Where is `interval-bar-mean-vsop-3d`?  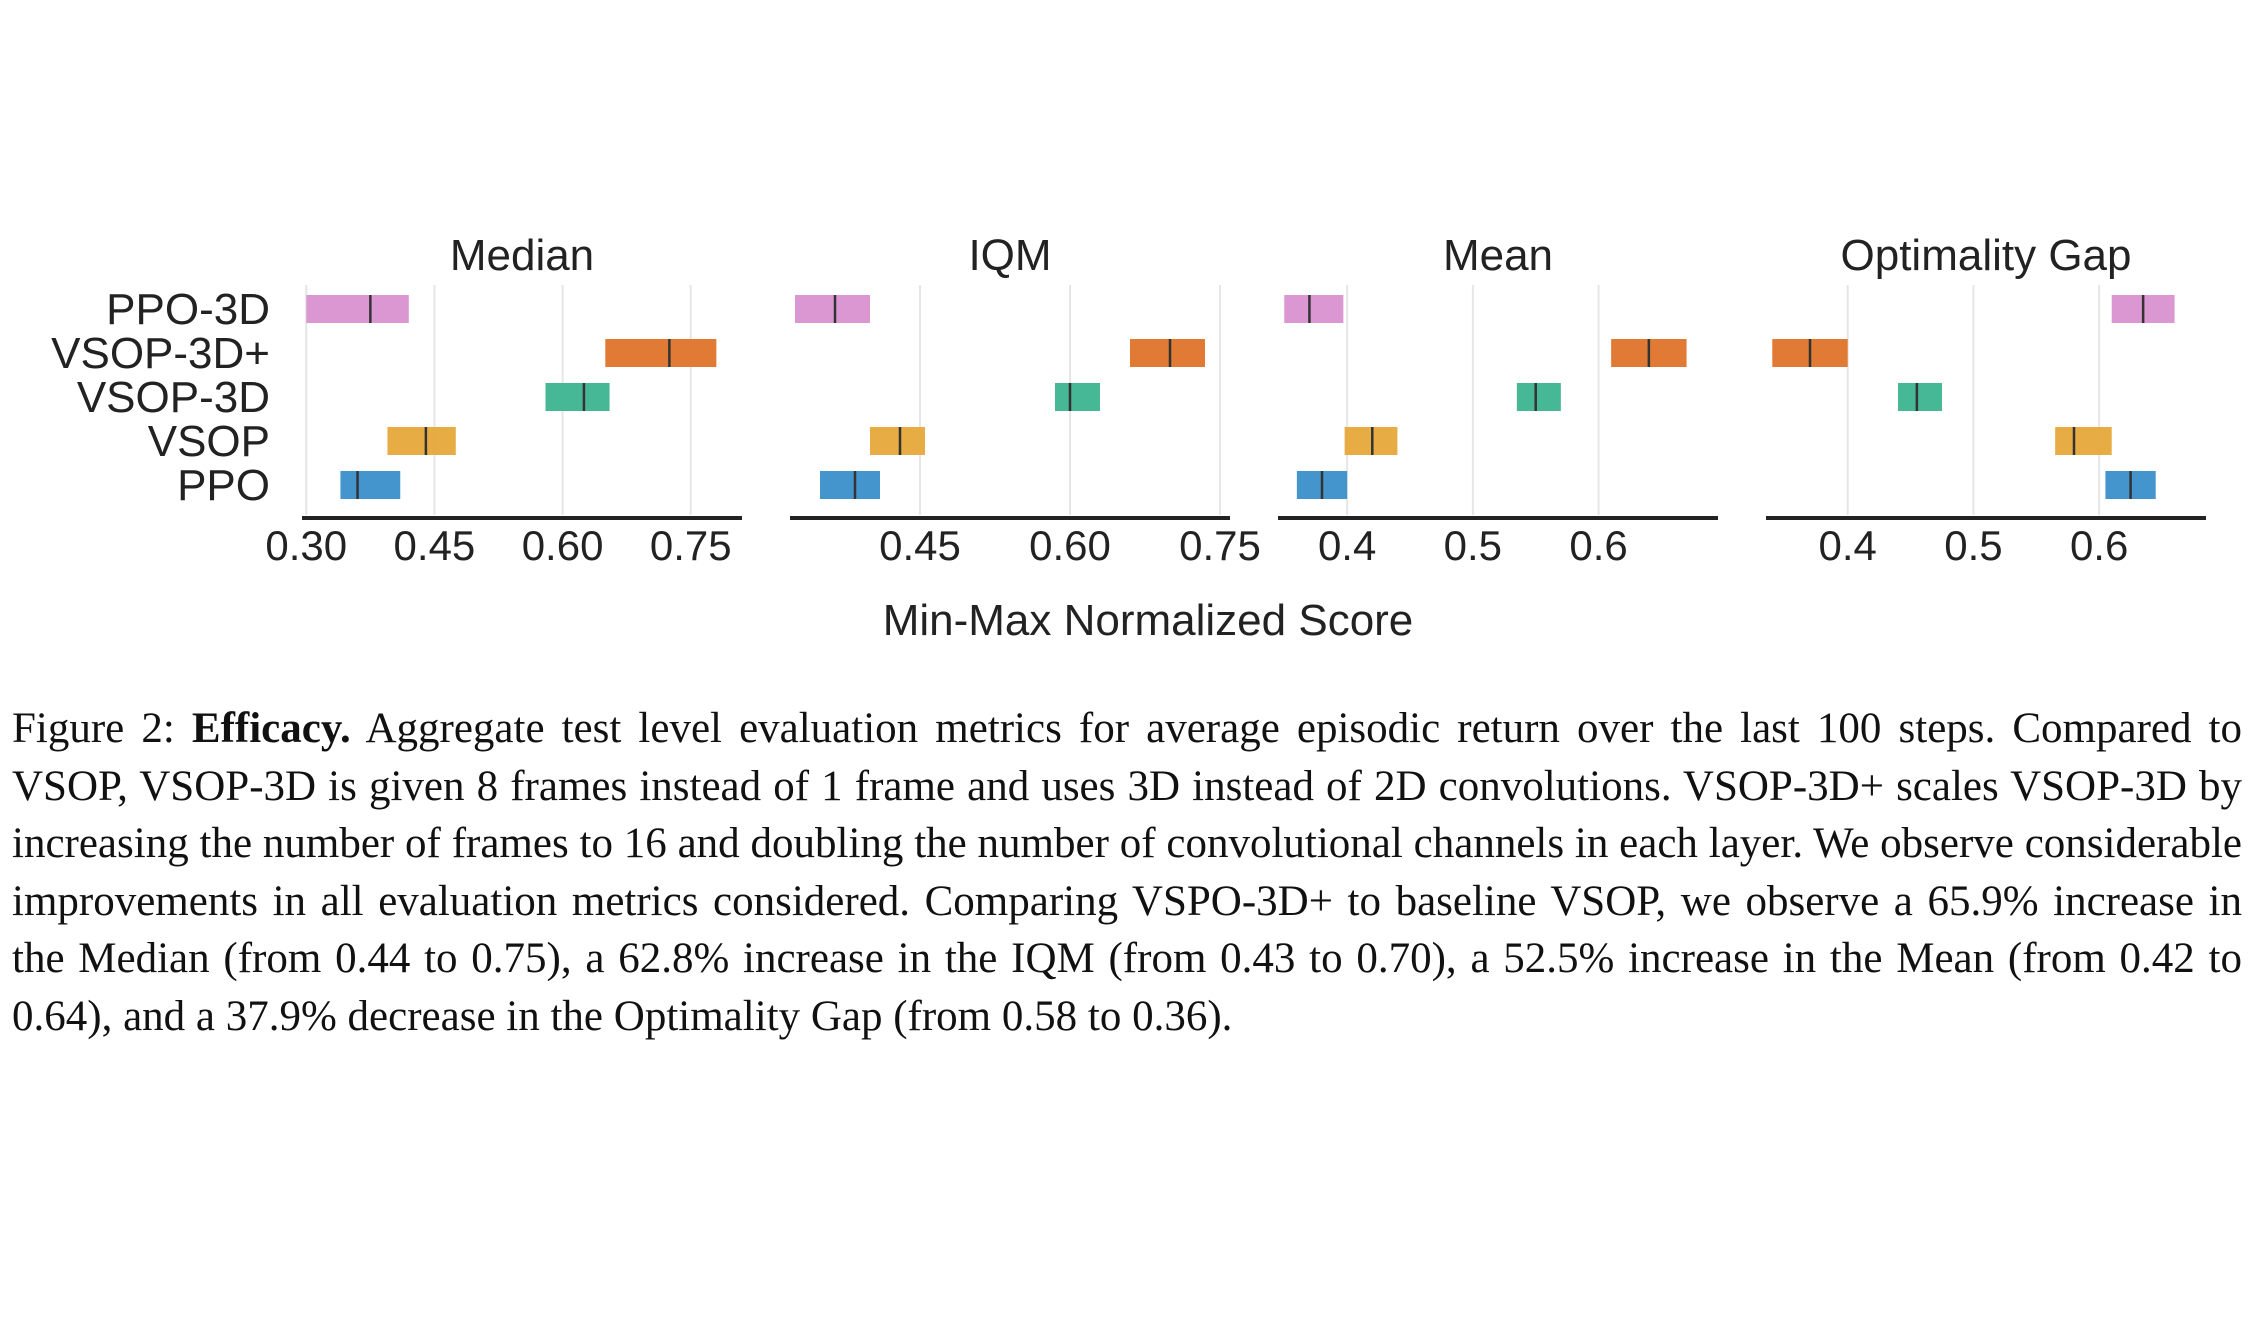 interval-bar-mean-vsop-3d is located at coordinates (1538, 397).